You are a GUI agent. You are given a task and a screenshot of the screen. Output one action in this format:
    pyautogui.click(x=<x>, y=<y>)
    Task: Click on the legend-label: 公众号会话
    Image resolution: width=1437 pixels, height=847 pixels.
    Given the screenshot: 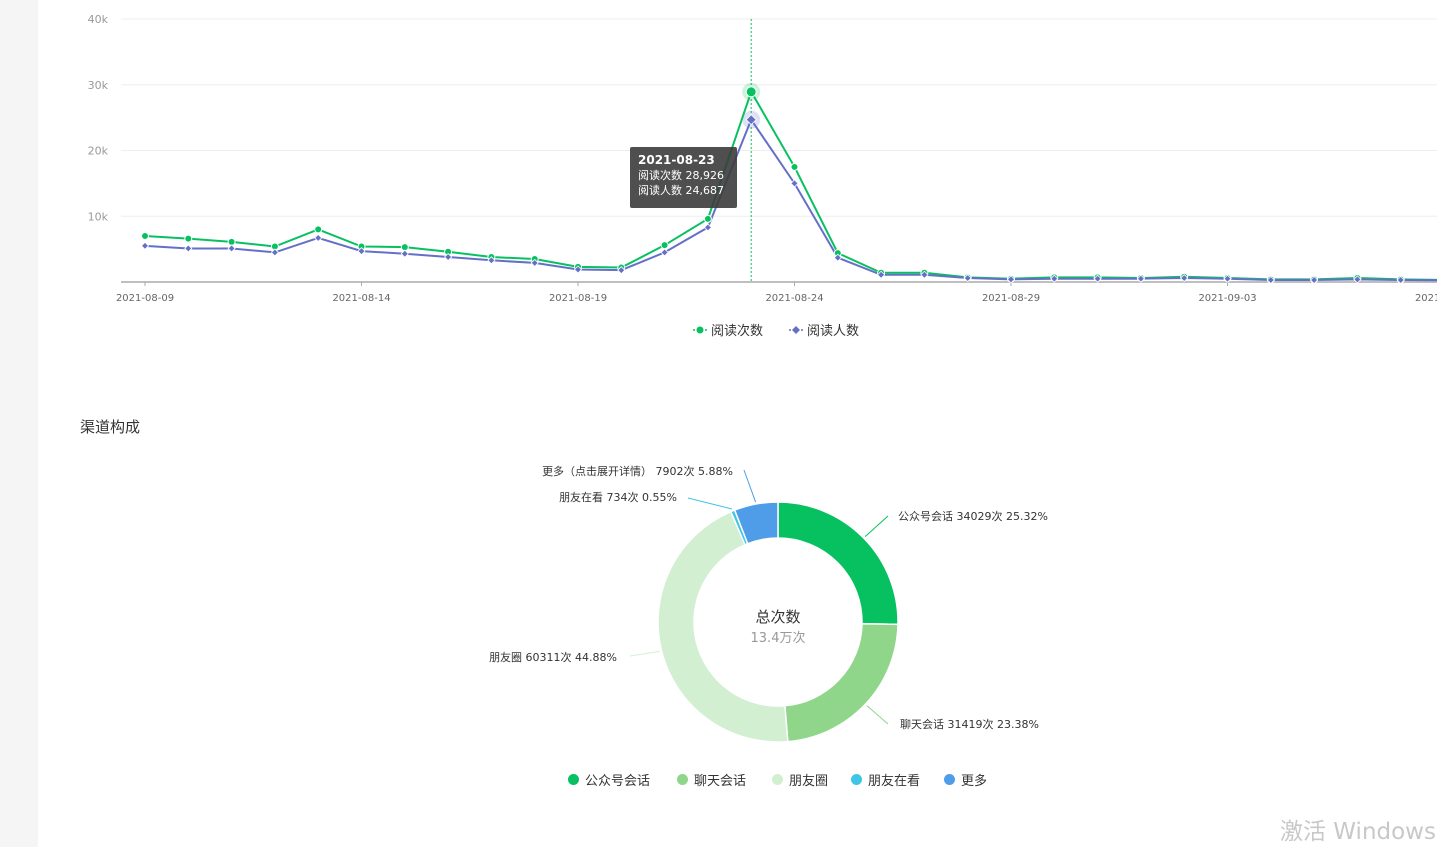 What is the action you would take?
    pyautogui.click(x=618, y=781)
    